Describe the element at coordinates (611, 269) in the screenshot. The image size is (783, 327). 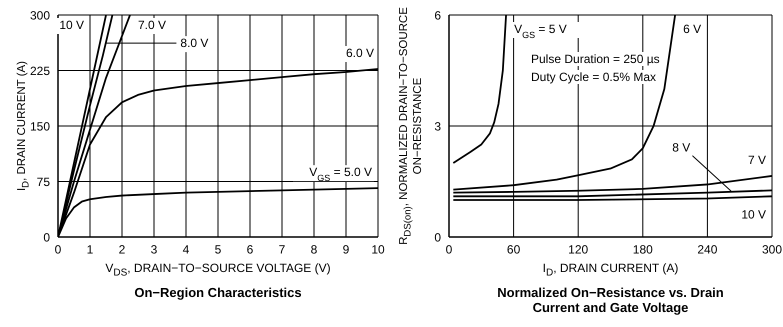
I see `x-axis-title: I$_{D}$, DRAIN CURRENT (A)` at that location.